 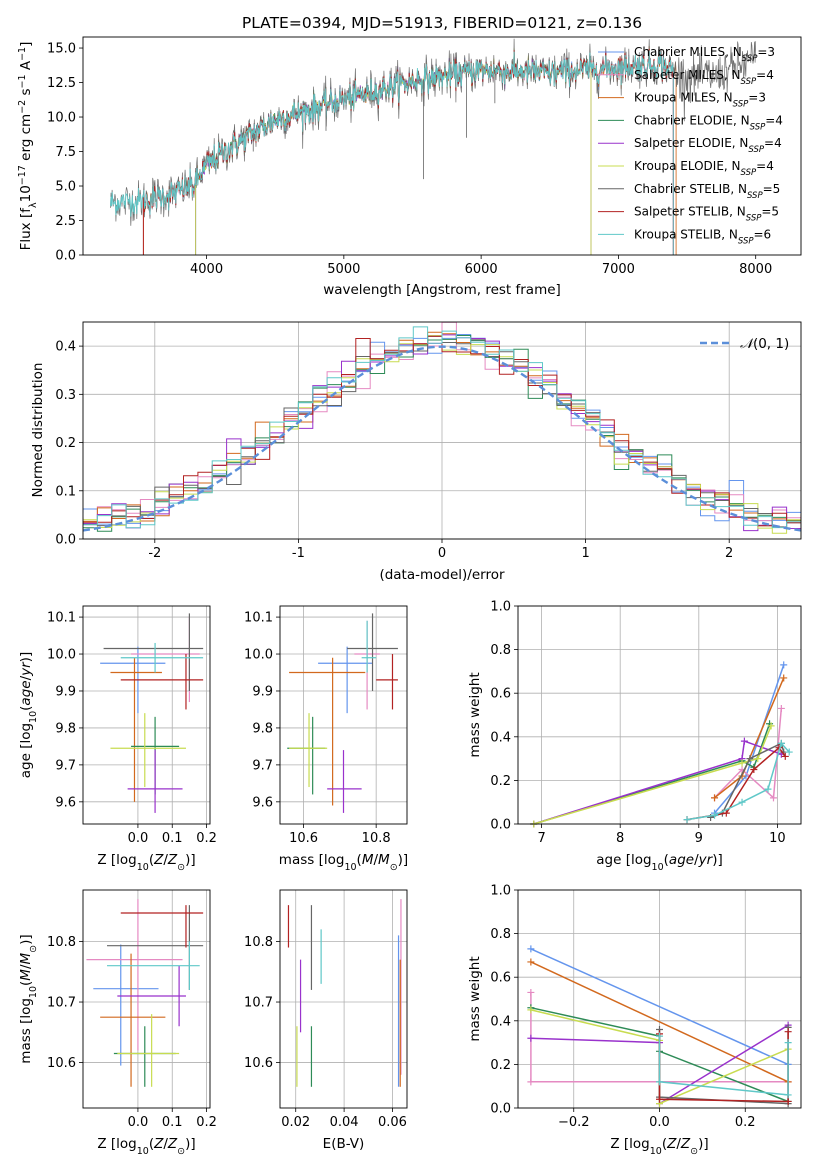 What do you see at coordinates (295, 1122) in the screenshot?
I see `x-tick-label: 0.02` at bounding box center [295, 1122].